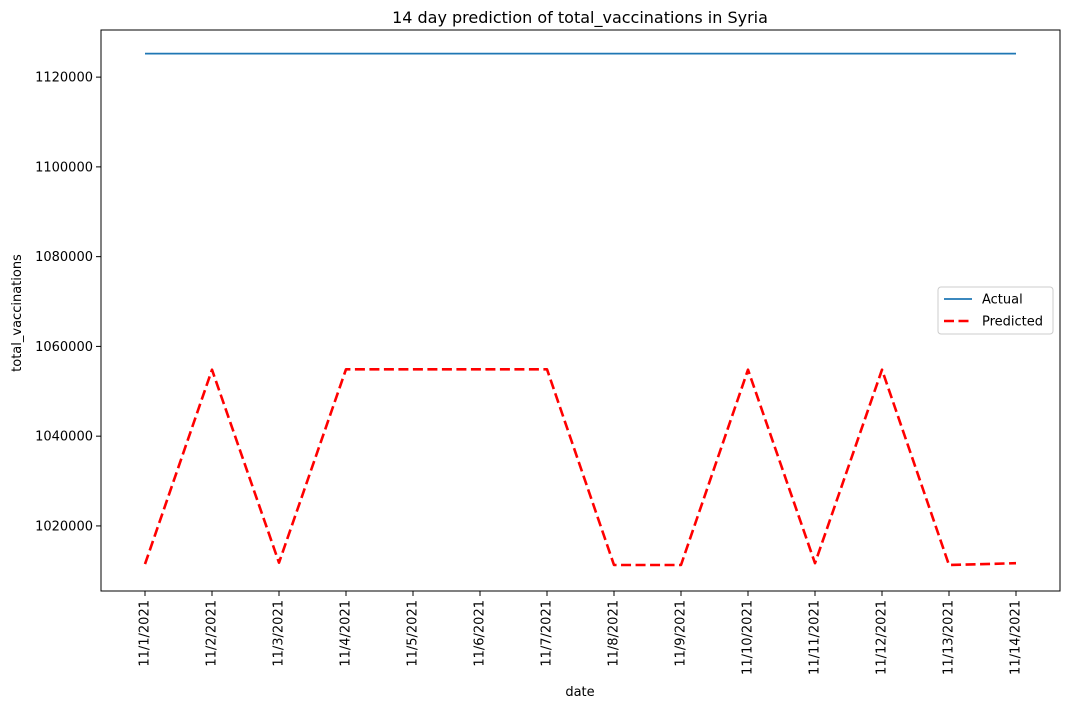  What do you see at coordinates (579, 692) in the screenshot?
I see `x-axis-label: date` at bounding box center [579, 692].